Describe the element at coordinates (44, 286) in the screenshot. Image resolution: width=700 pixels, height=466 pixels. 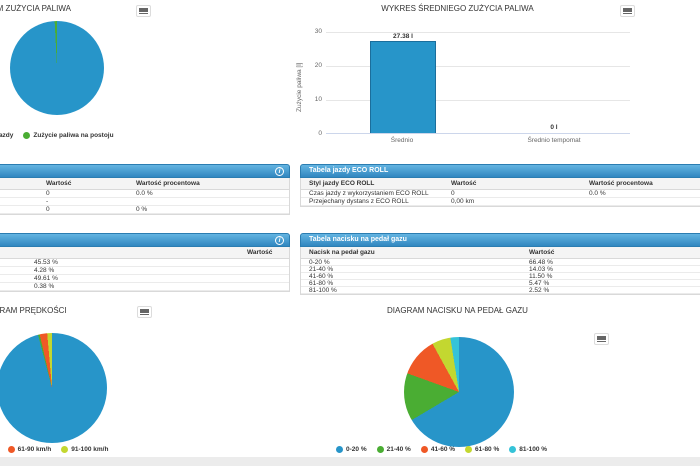
I see `table-cell: 0.38 %` at that location.